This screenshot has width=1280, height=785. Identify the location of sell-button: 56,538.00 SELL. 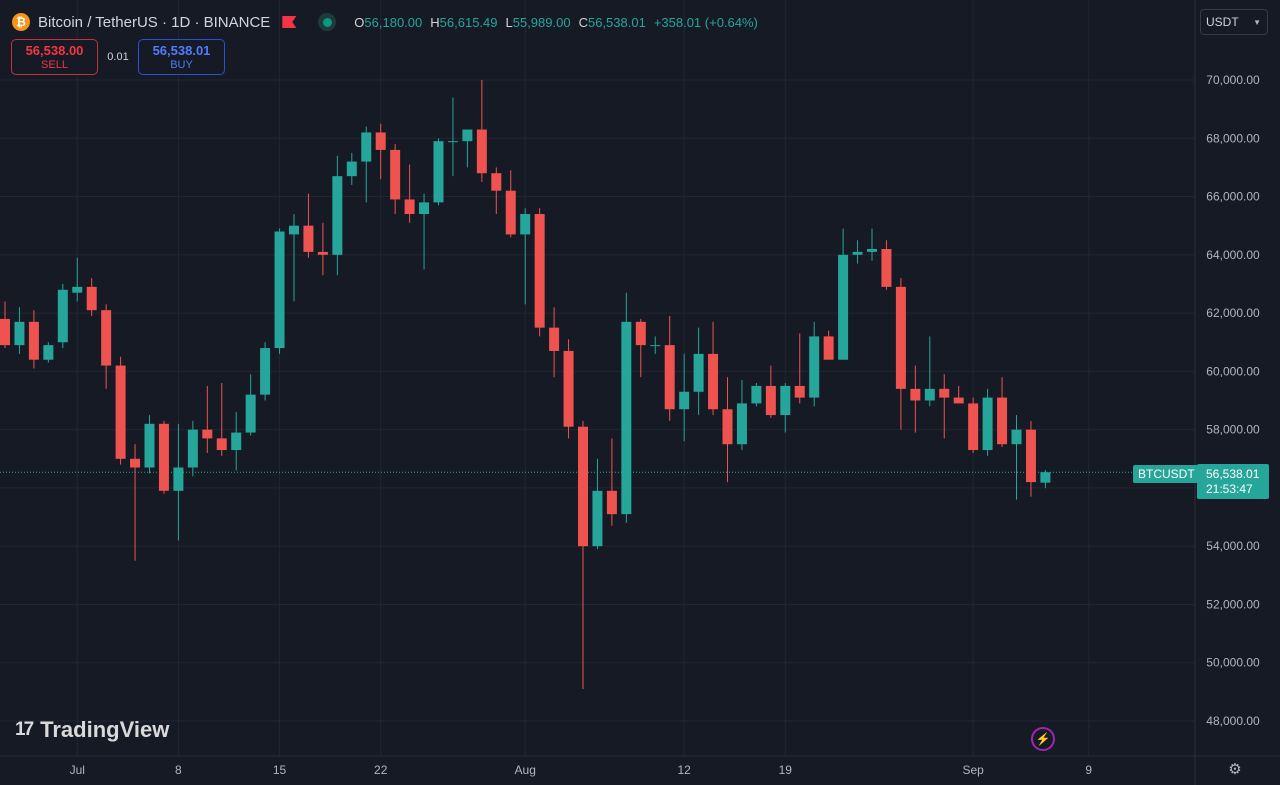
(54, 57).